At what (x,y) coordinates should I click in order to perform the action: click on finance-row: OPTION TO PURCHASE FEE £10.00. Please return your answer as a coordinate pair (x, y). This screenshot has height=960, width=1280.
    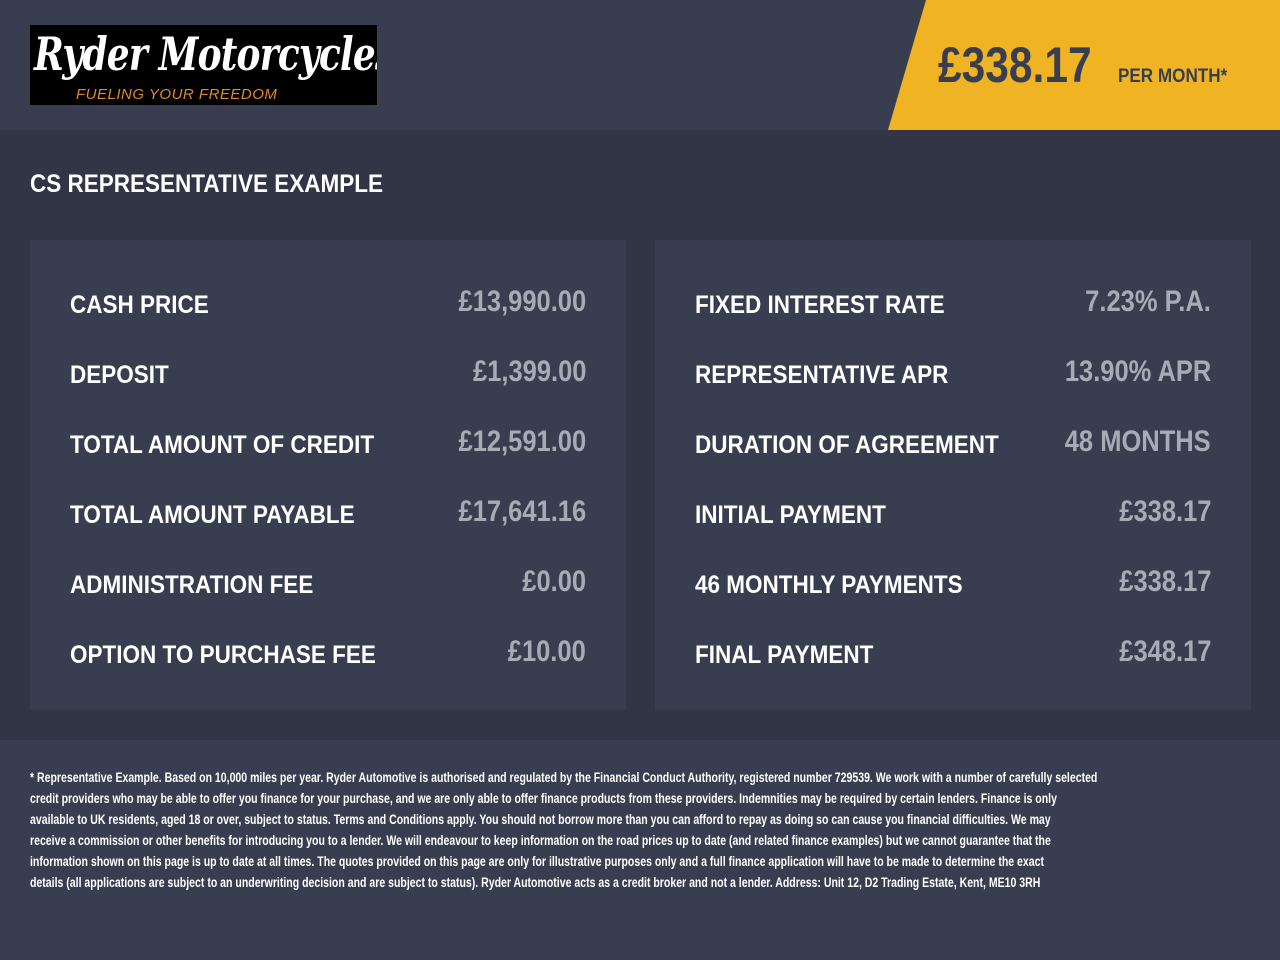
    Looking at the image, I should click on (328, 655).